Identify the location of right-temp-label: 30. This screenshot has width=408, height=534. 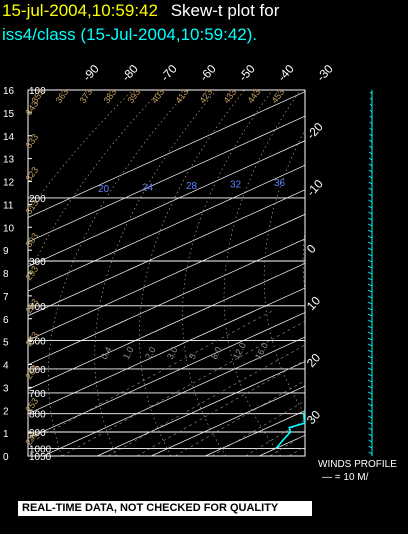
(314, 417).